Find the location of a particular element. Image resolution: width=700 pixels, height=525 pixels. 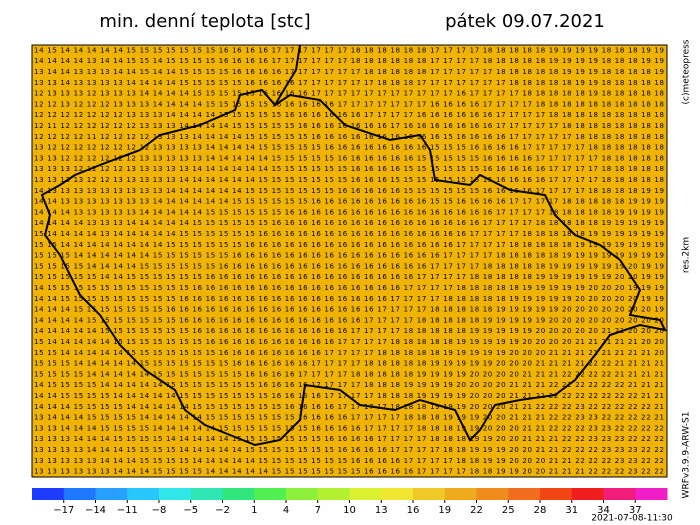

colorbar-tick-label: 16 is located at coordinates (413, 510).